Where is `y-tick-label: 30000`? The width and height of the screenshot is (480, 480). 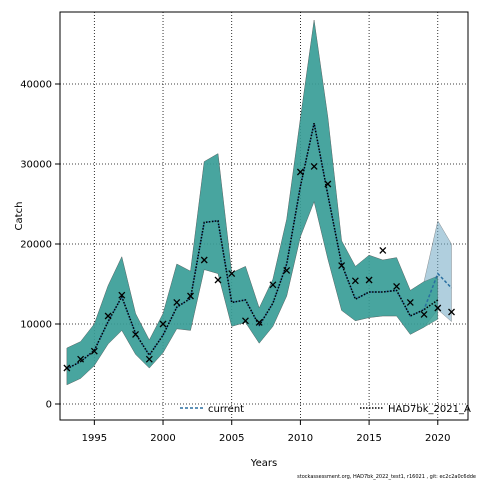
y-tick-label: 30000 is located at coordinates (36, 165).